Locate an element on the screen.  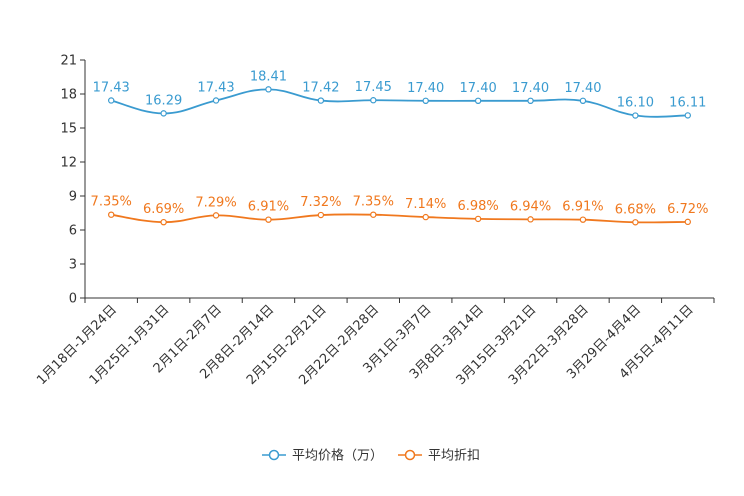
data-label: 6.68% is located at coordinates (635, 209).